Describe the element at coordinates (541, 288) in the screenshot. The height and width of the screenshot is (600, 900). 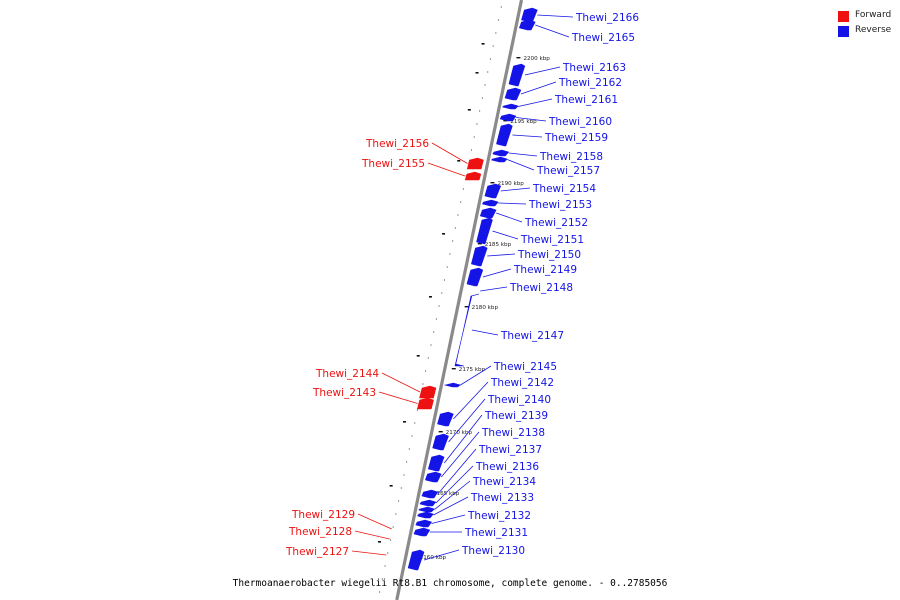
I see `gene-label: Thewi_2148` at that location.